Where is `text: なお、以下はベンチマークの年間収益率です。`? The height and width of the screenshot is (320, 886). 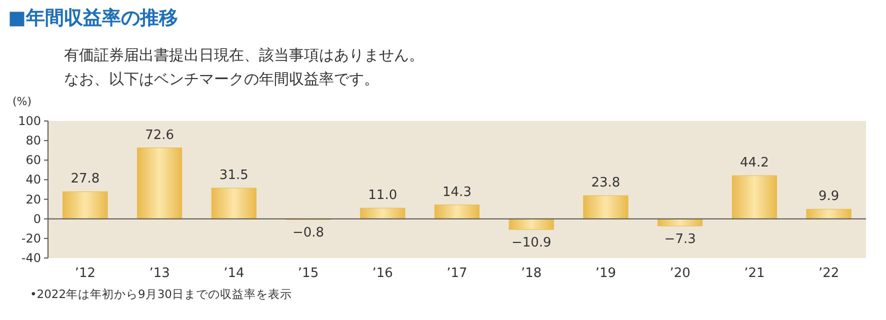
text: なお、以下はベンチマークの年間収益率です。 is located at coordinates (221, 79).